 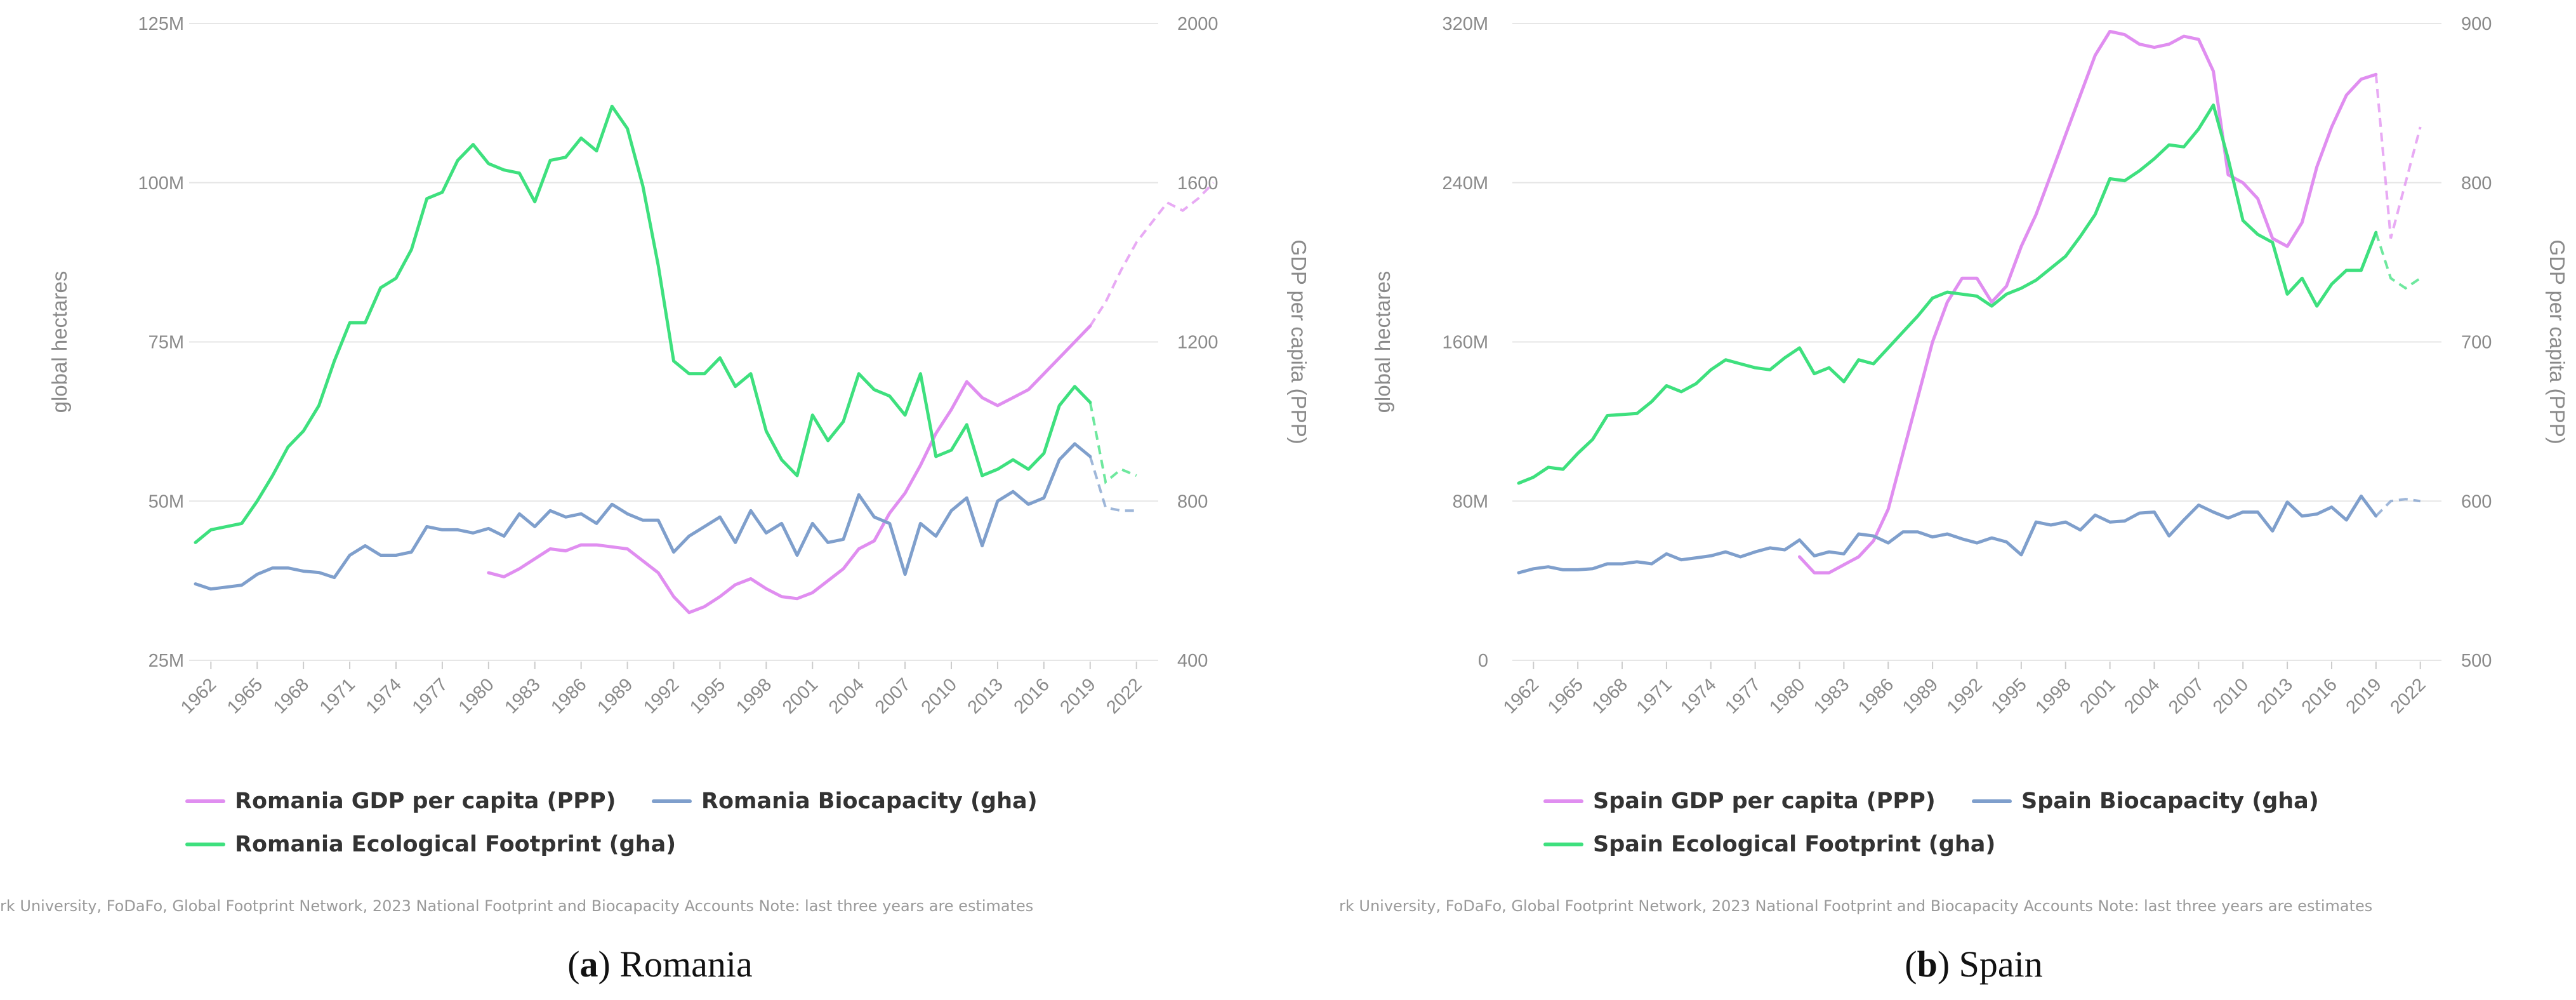 I want to click on y-tick-left: 125M, so click(x=161, y=24).